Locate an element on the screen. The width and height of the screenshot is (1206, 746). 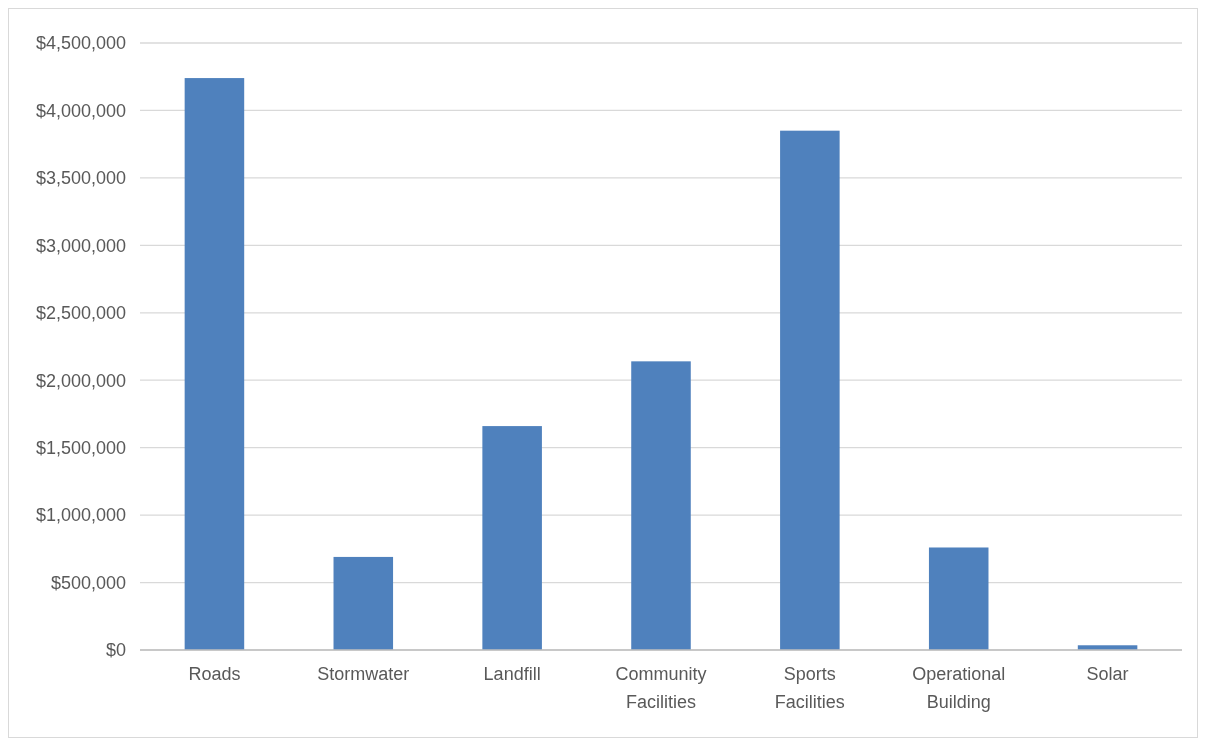
x-tick-label: Operational Building is located at coordinates (959, 688).